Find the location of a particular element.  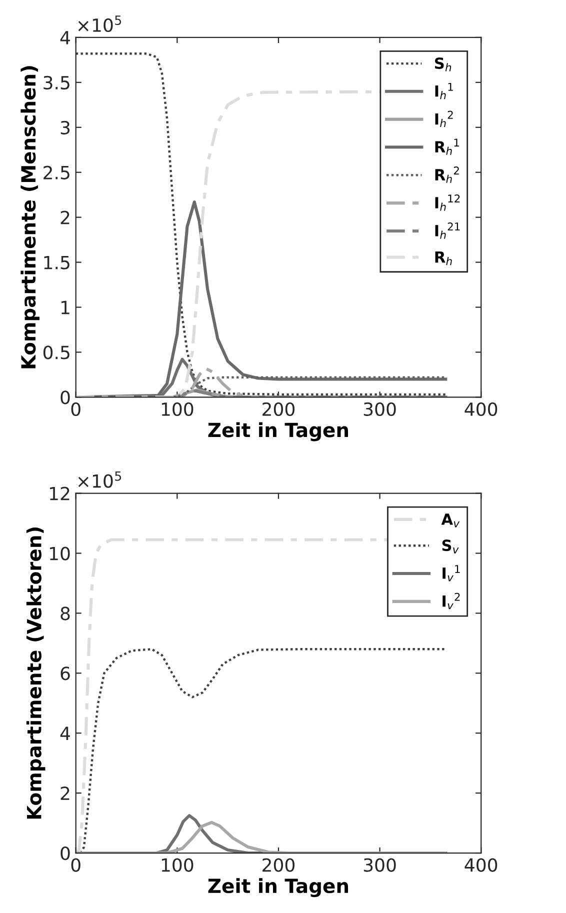

y-axis-title: Kompartimente (Menschen) is located at coordinates (30, 217).